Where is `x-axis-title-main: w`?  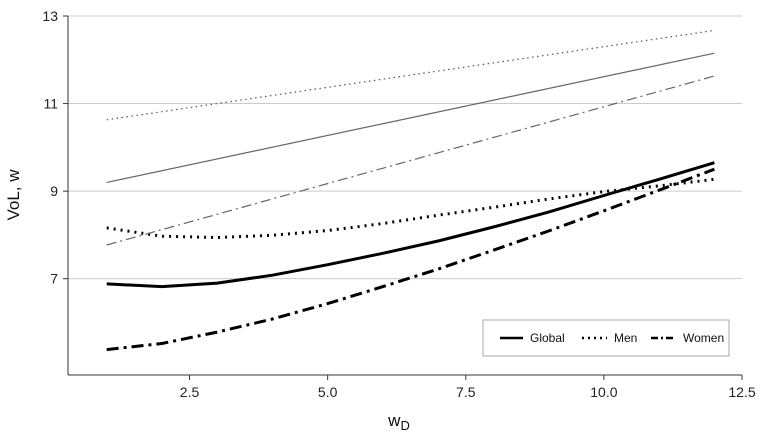 x-axis-title-main: w is located at coordinates (394, 420).